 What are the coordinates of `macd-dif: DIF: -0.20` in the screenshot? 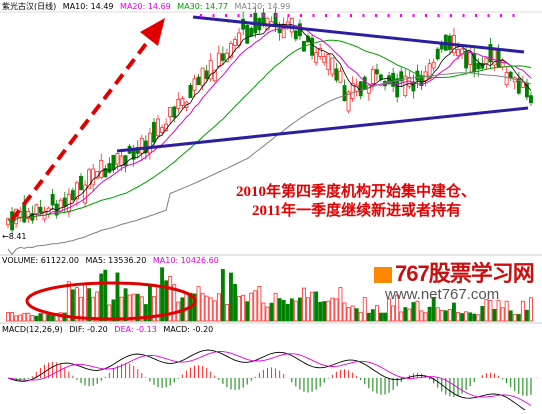 It's located at (88, 329).